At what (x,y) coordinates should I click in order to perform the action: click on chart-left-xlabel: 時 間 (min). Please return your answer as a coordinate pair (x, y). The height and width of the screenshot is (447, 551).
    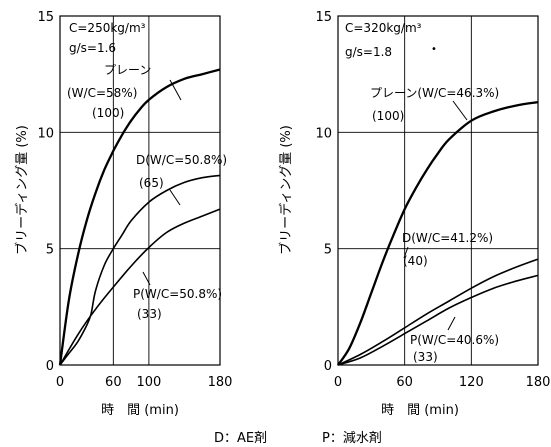
    Looking at the image, I should click on (140, 410).